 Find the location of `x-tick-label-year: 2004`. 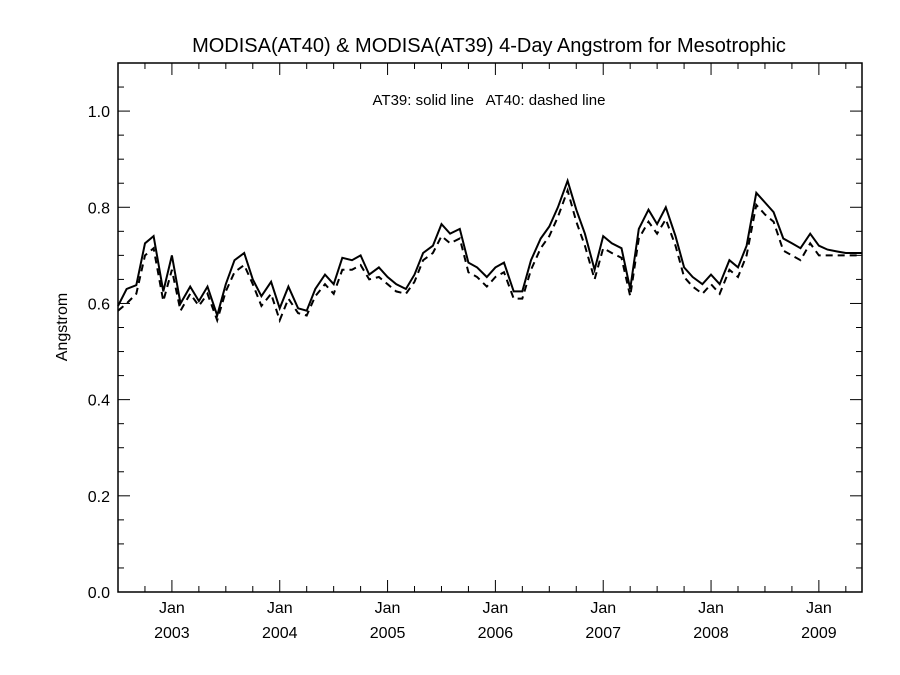

x-tick-label-year: 2004 is located at coordinates (280, 633).